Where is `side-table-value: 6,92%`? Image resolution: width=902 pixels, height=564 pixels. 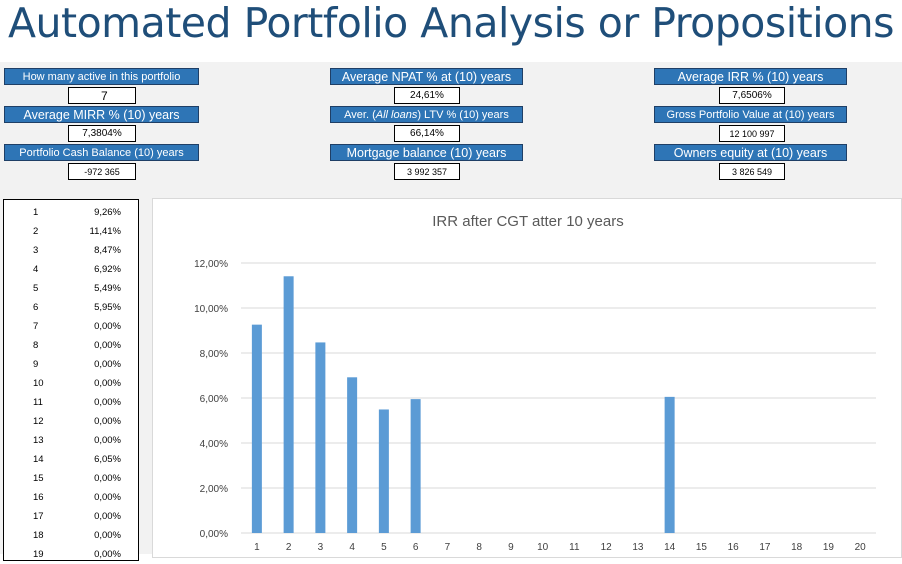
side-table-value: 6,92% is located at coordinates (107, 269).